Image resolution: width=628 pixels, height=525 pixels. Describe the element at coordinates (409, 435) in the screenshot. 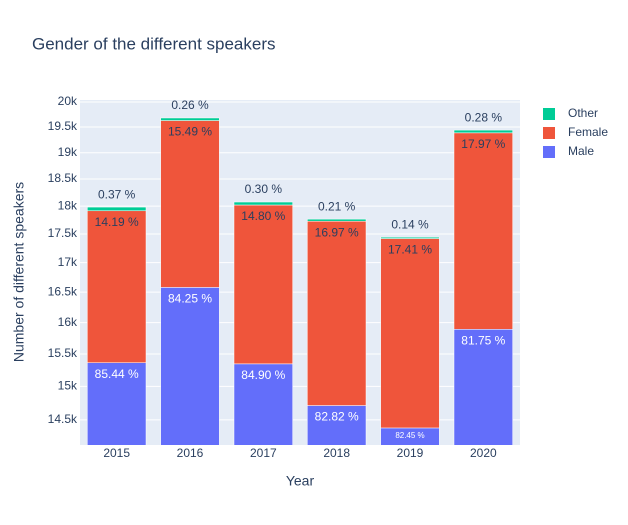

I see `value-label: 82.45 %` at that location.